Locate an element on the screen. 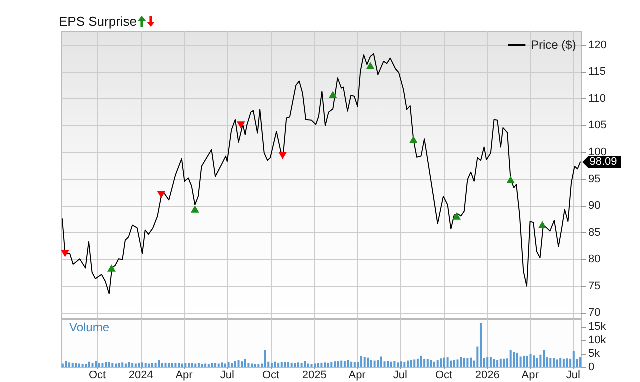 The height and width of the screenshot is (382, 640). y-tick-label: 75 is located at coordinates (594, 286).